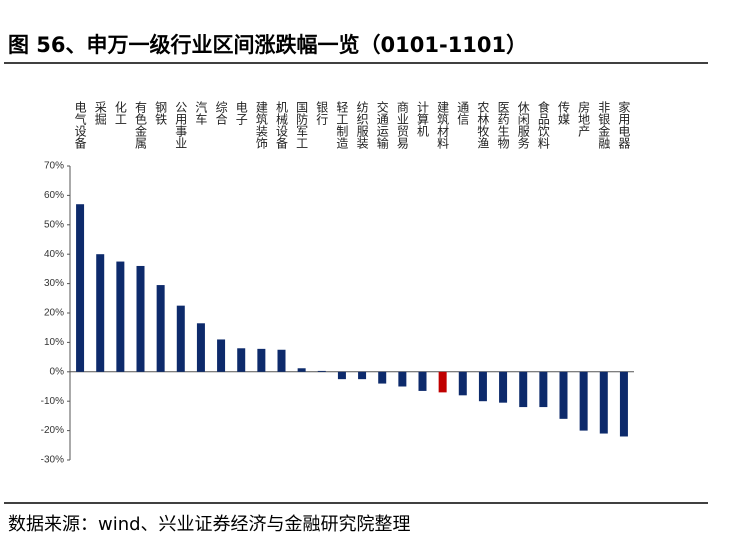 This screenshot has height=550, width=745. I want to click on x-tick-label: 银行, so click(322, 113).